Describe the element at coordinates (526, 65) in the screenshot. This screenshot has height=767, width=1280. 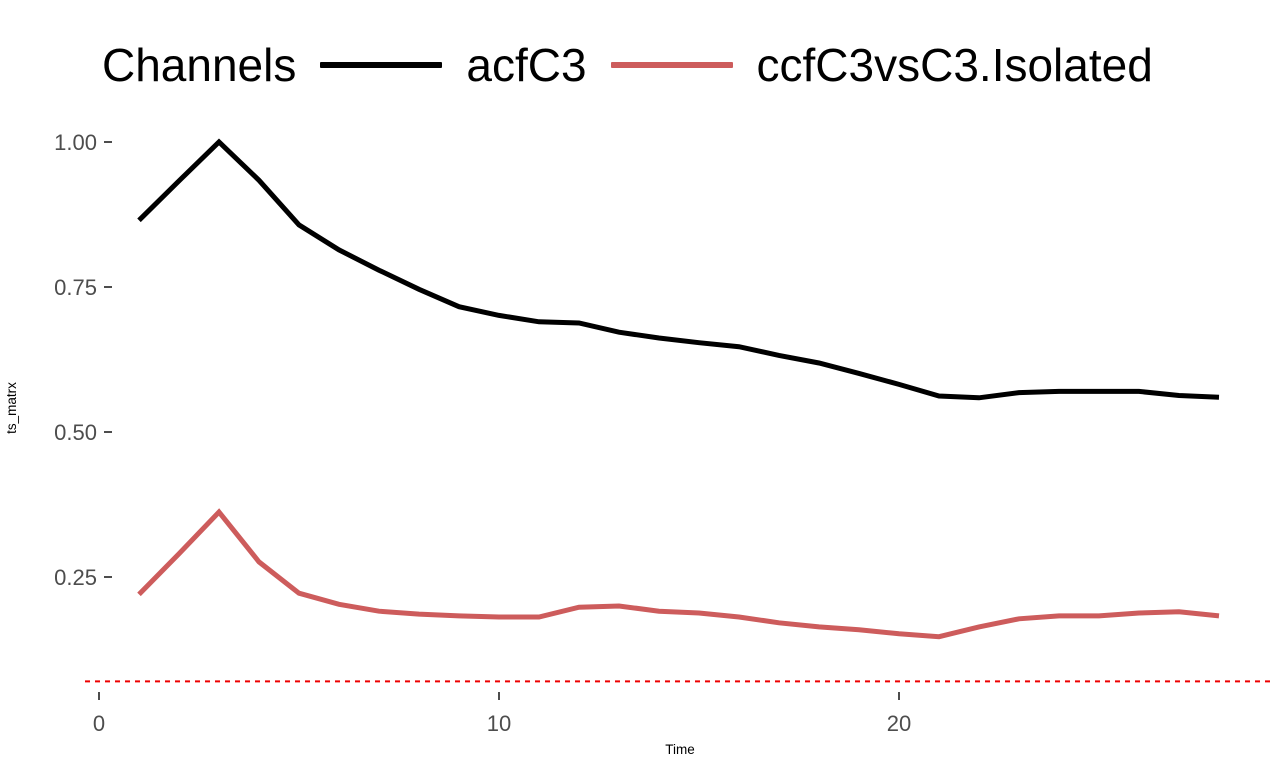
I see `legend-label-acfC3: acfC3` at that location.